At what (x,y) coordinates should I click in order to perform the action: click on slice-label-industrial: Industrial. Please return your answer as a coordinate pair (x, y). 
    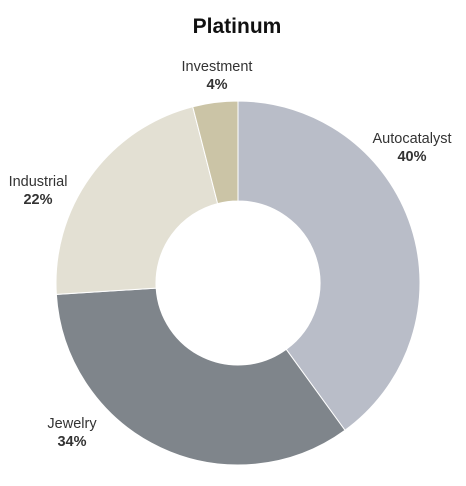
    Looking at the image, I should click on (38, 182).